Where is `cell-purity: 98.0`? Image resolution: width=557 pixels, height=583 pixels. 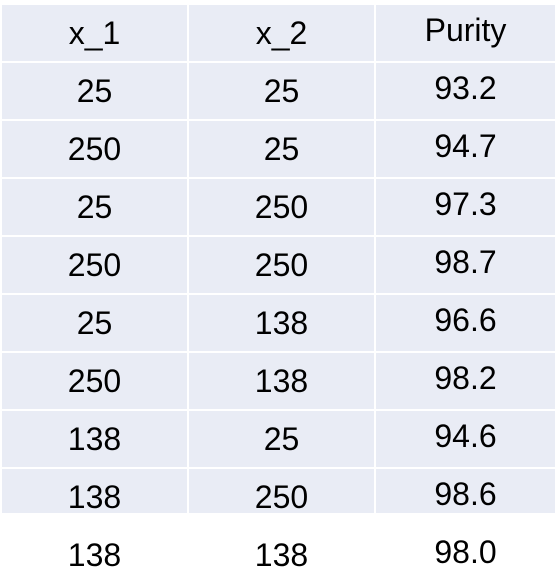 cell-purity: 98.0 is located at coordinates (465, 551).